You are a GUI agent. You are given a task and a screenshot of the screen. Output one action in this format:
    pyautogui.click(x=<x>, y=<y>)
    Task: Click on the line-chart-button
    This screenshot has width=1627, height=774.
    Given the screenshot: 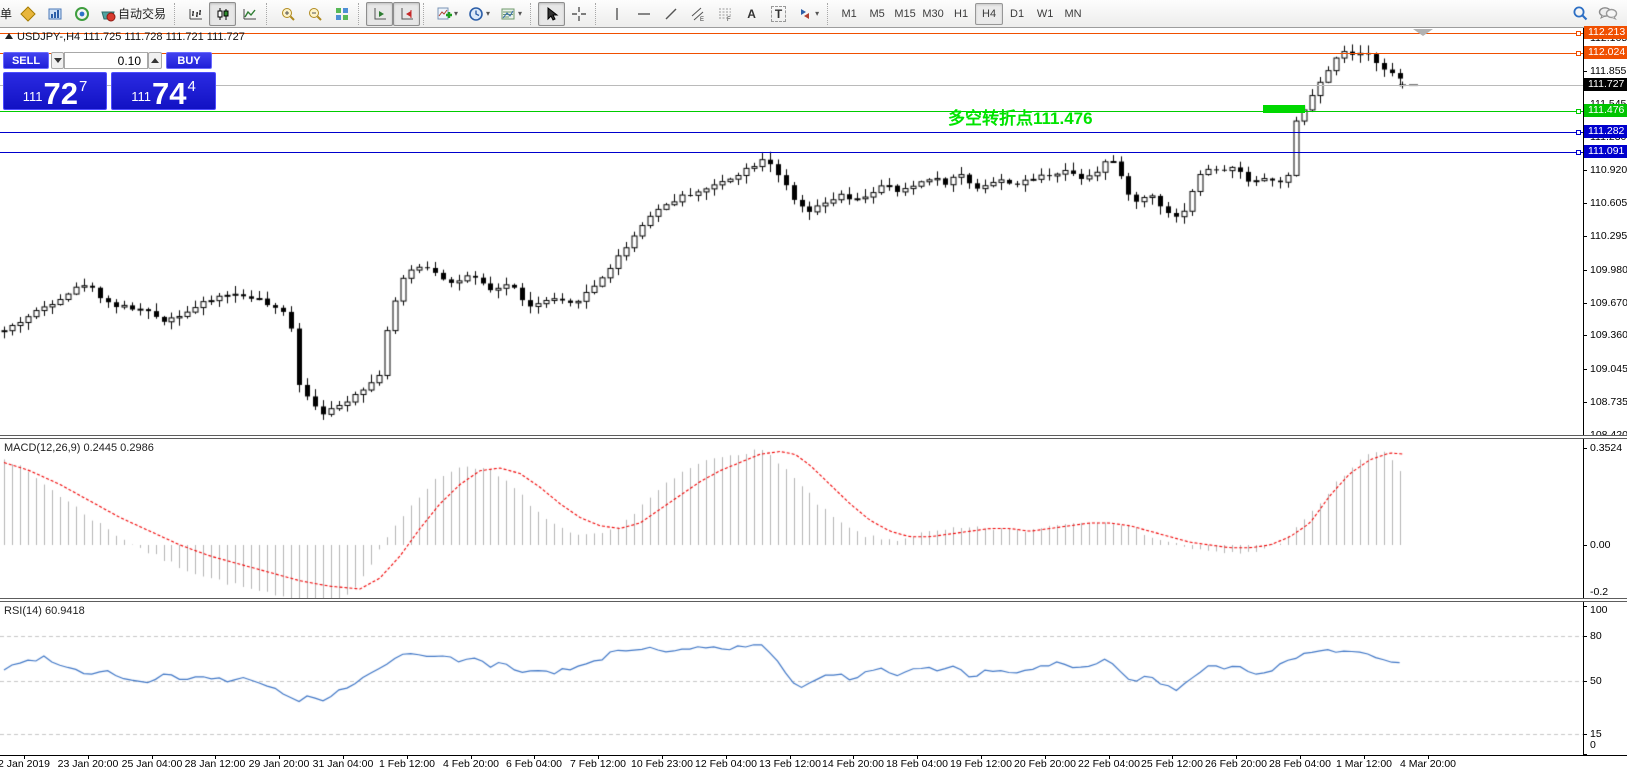 What is the action you would take?
    pyautogui.click(x=249, y=14)
    